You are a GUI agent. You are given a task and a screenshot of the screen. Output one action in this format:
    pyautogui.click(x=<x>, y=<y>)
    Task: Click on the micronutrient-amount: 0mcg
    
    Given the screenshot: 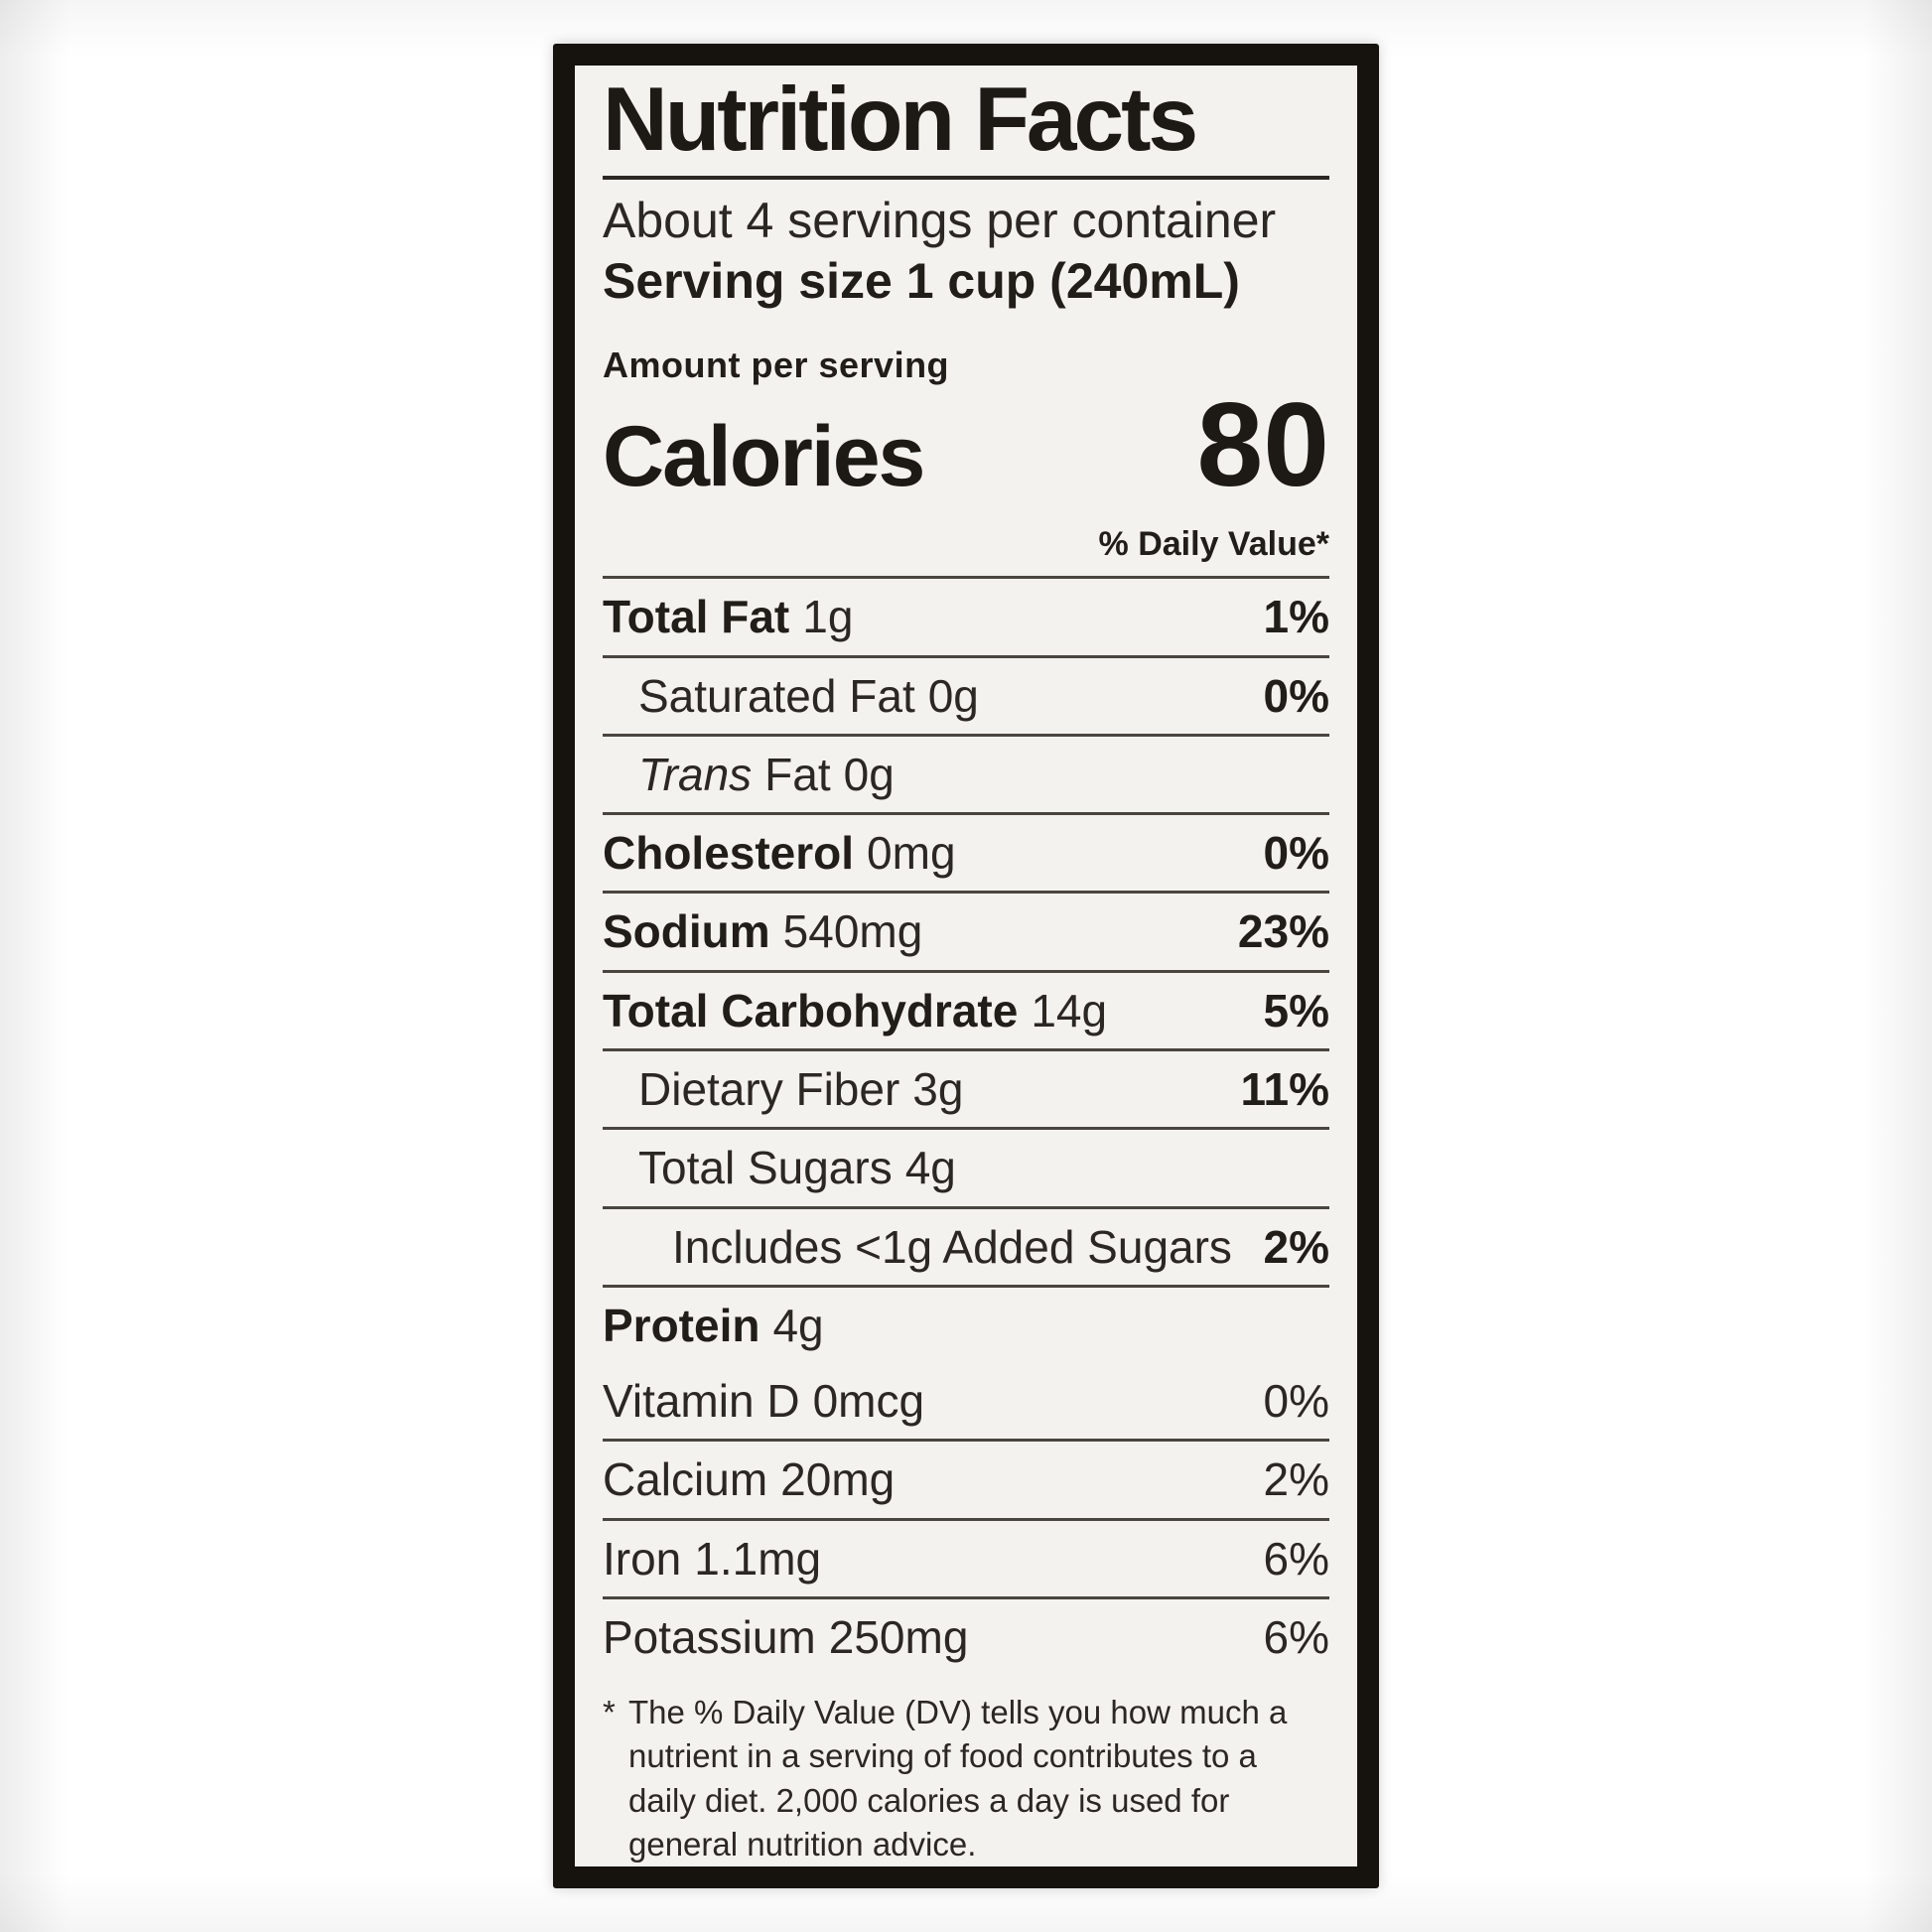 What is the action you would take?
    pyautogui.click(x=869, y=1401)
    